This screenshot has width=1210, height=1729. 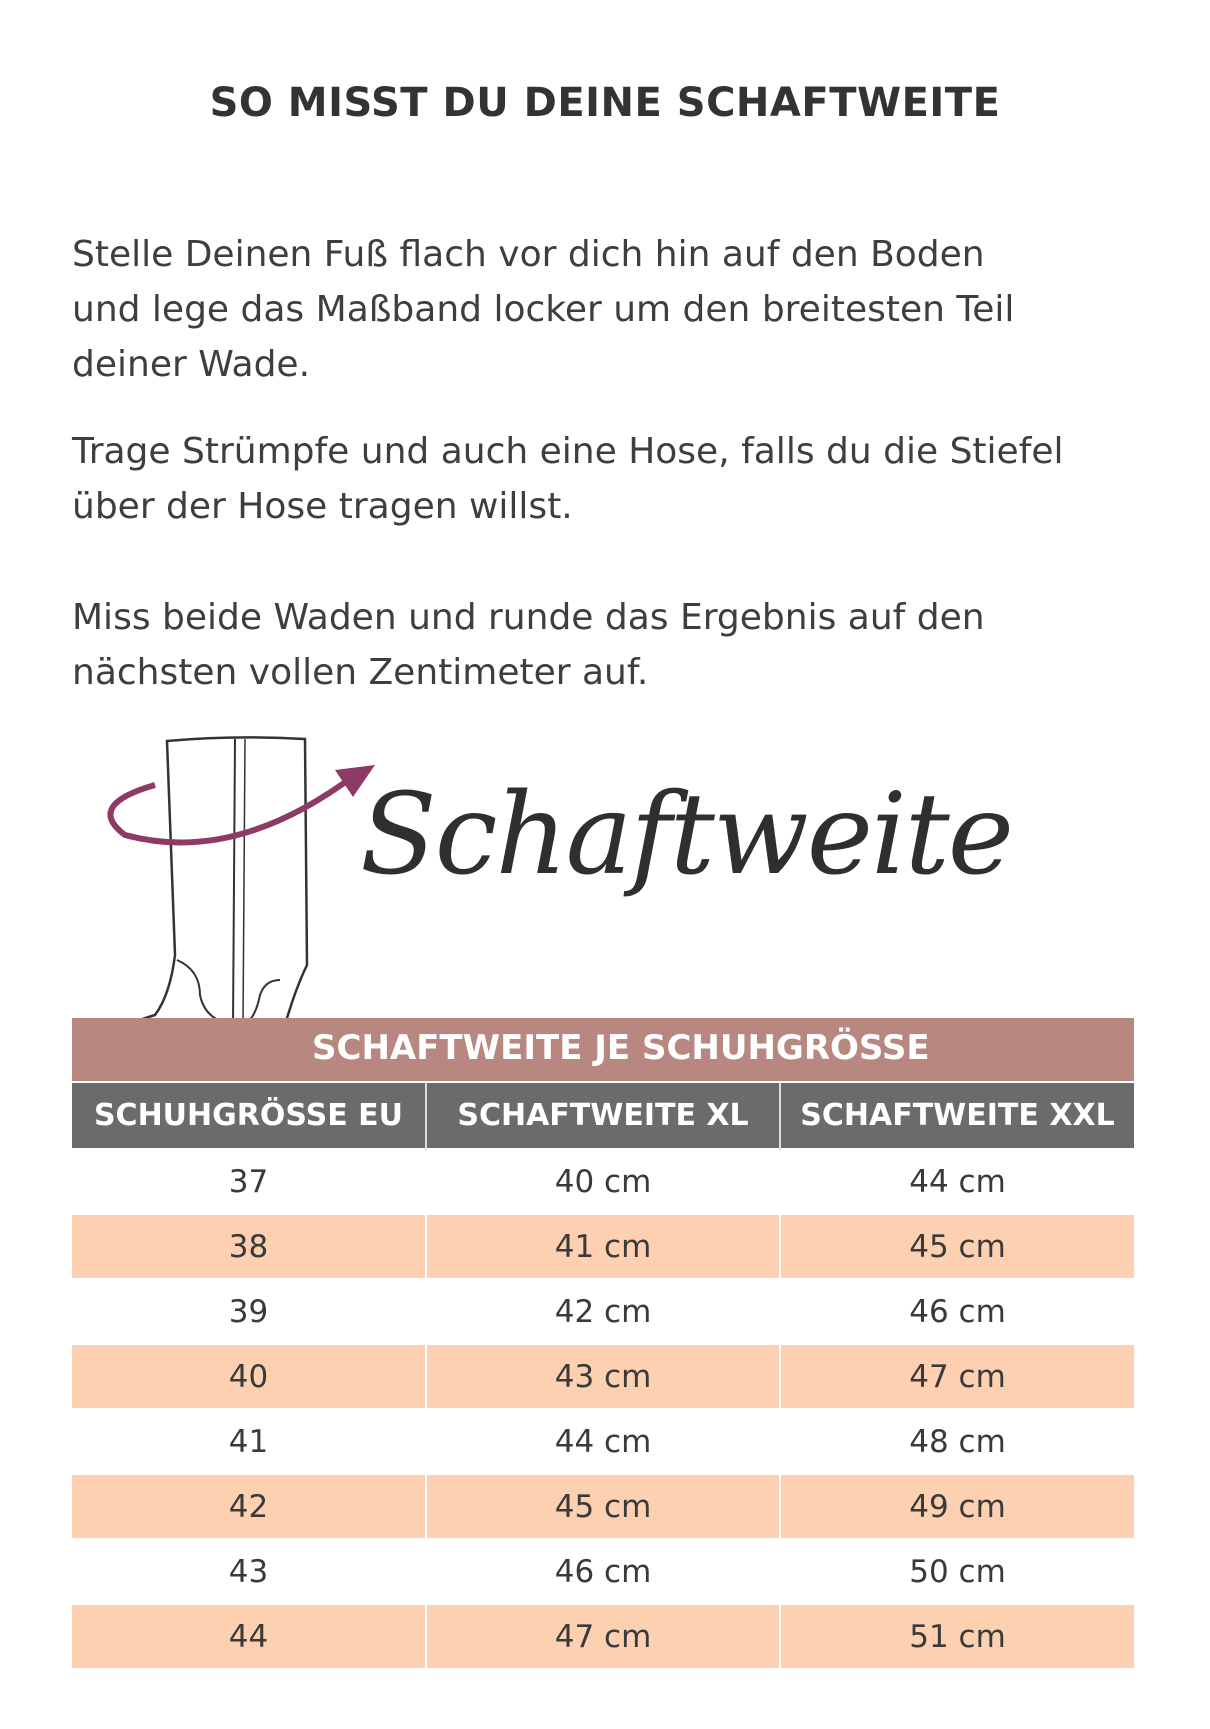 I want to click on table-cell: 39, so click(x=248, y=1311).